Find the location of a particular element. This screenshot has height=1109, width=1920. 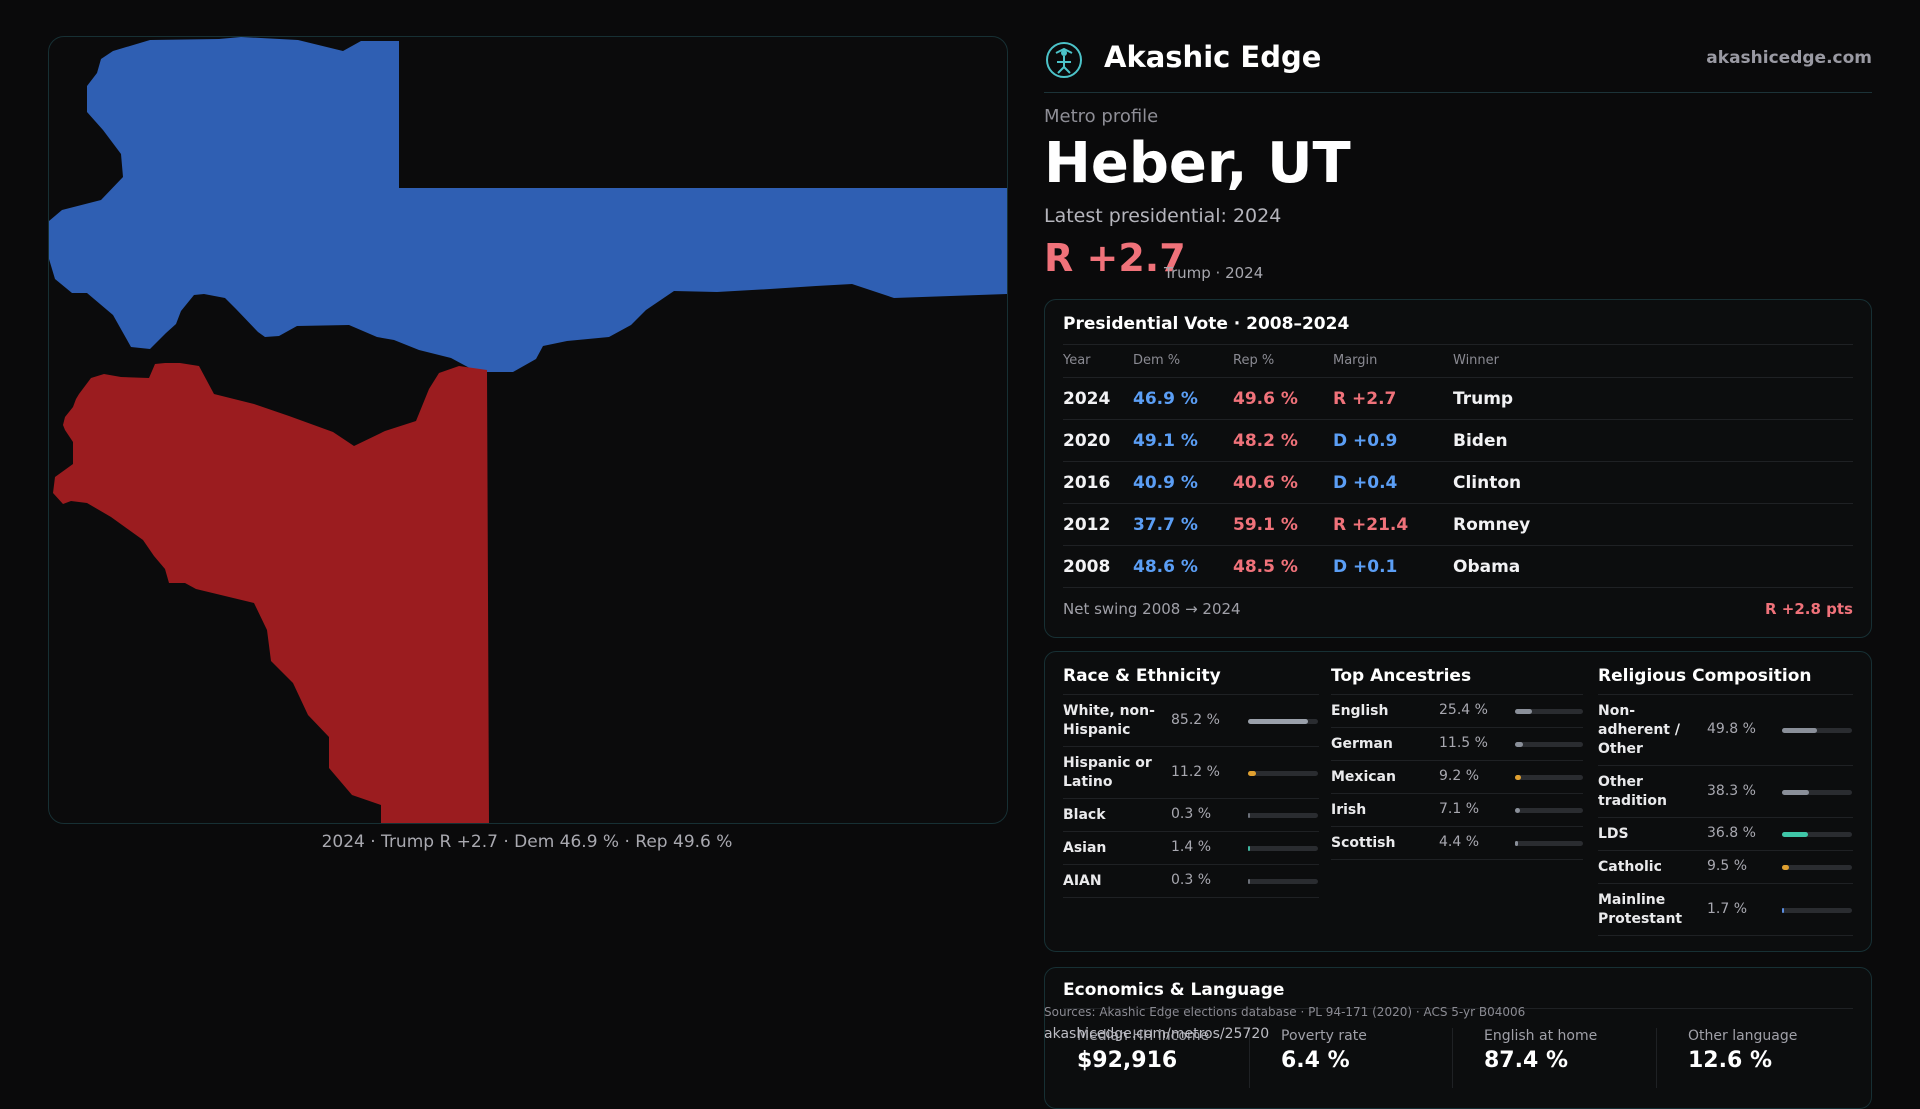

race-label: White, non- Hispanic is located at coordinates (1109, 720).